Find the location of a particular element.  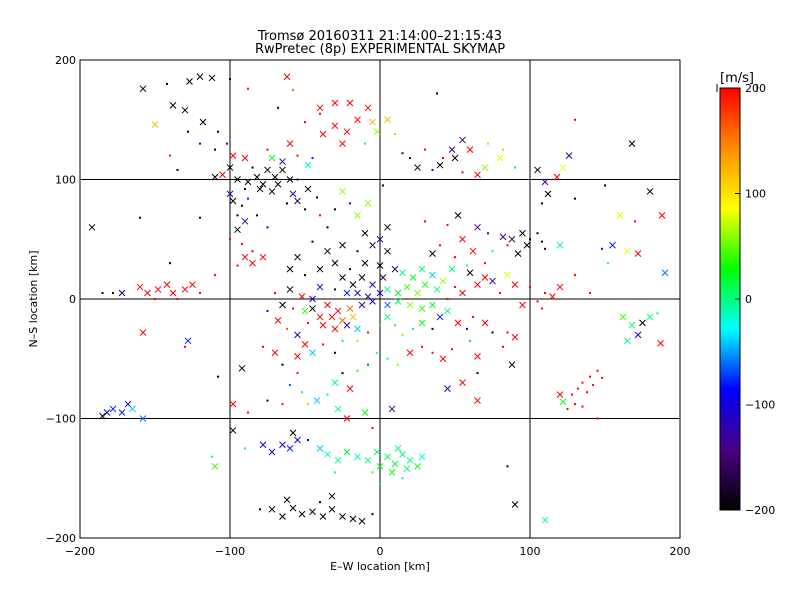

colorbar-tick-label: 0 is located at coordinates (748, 299).